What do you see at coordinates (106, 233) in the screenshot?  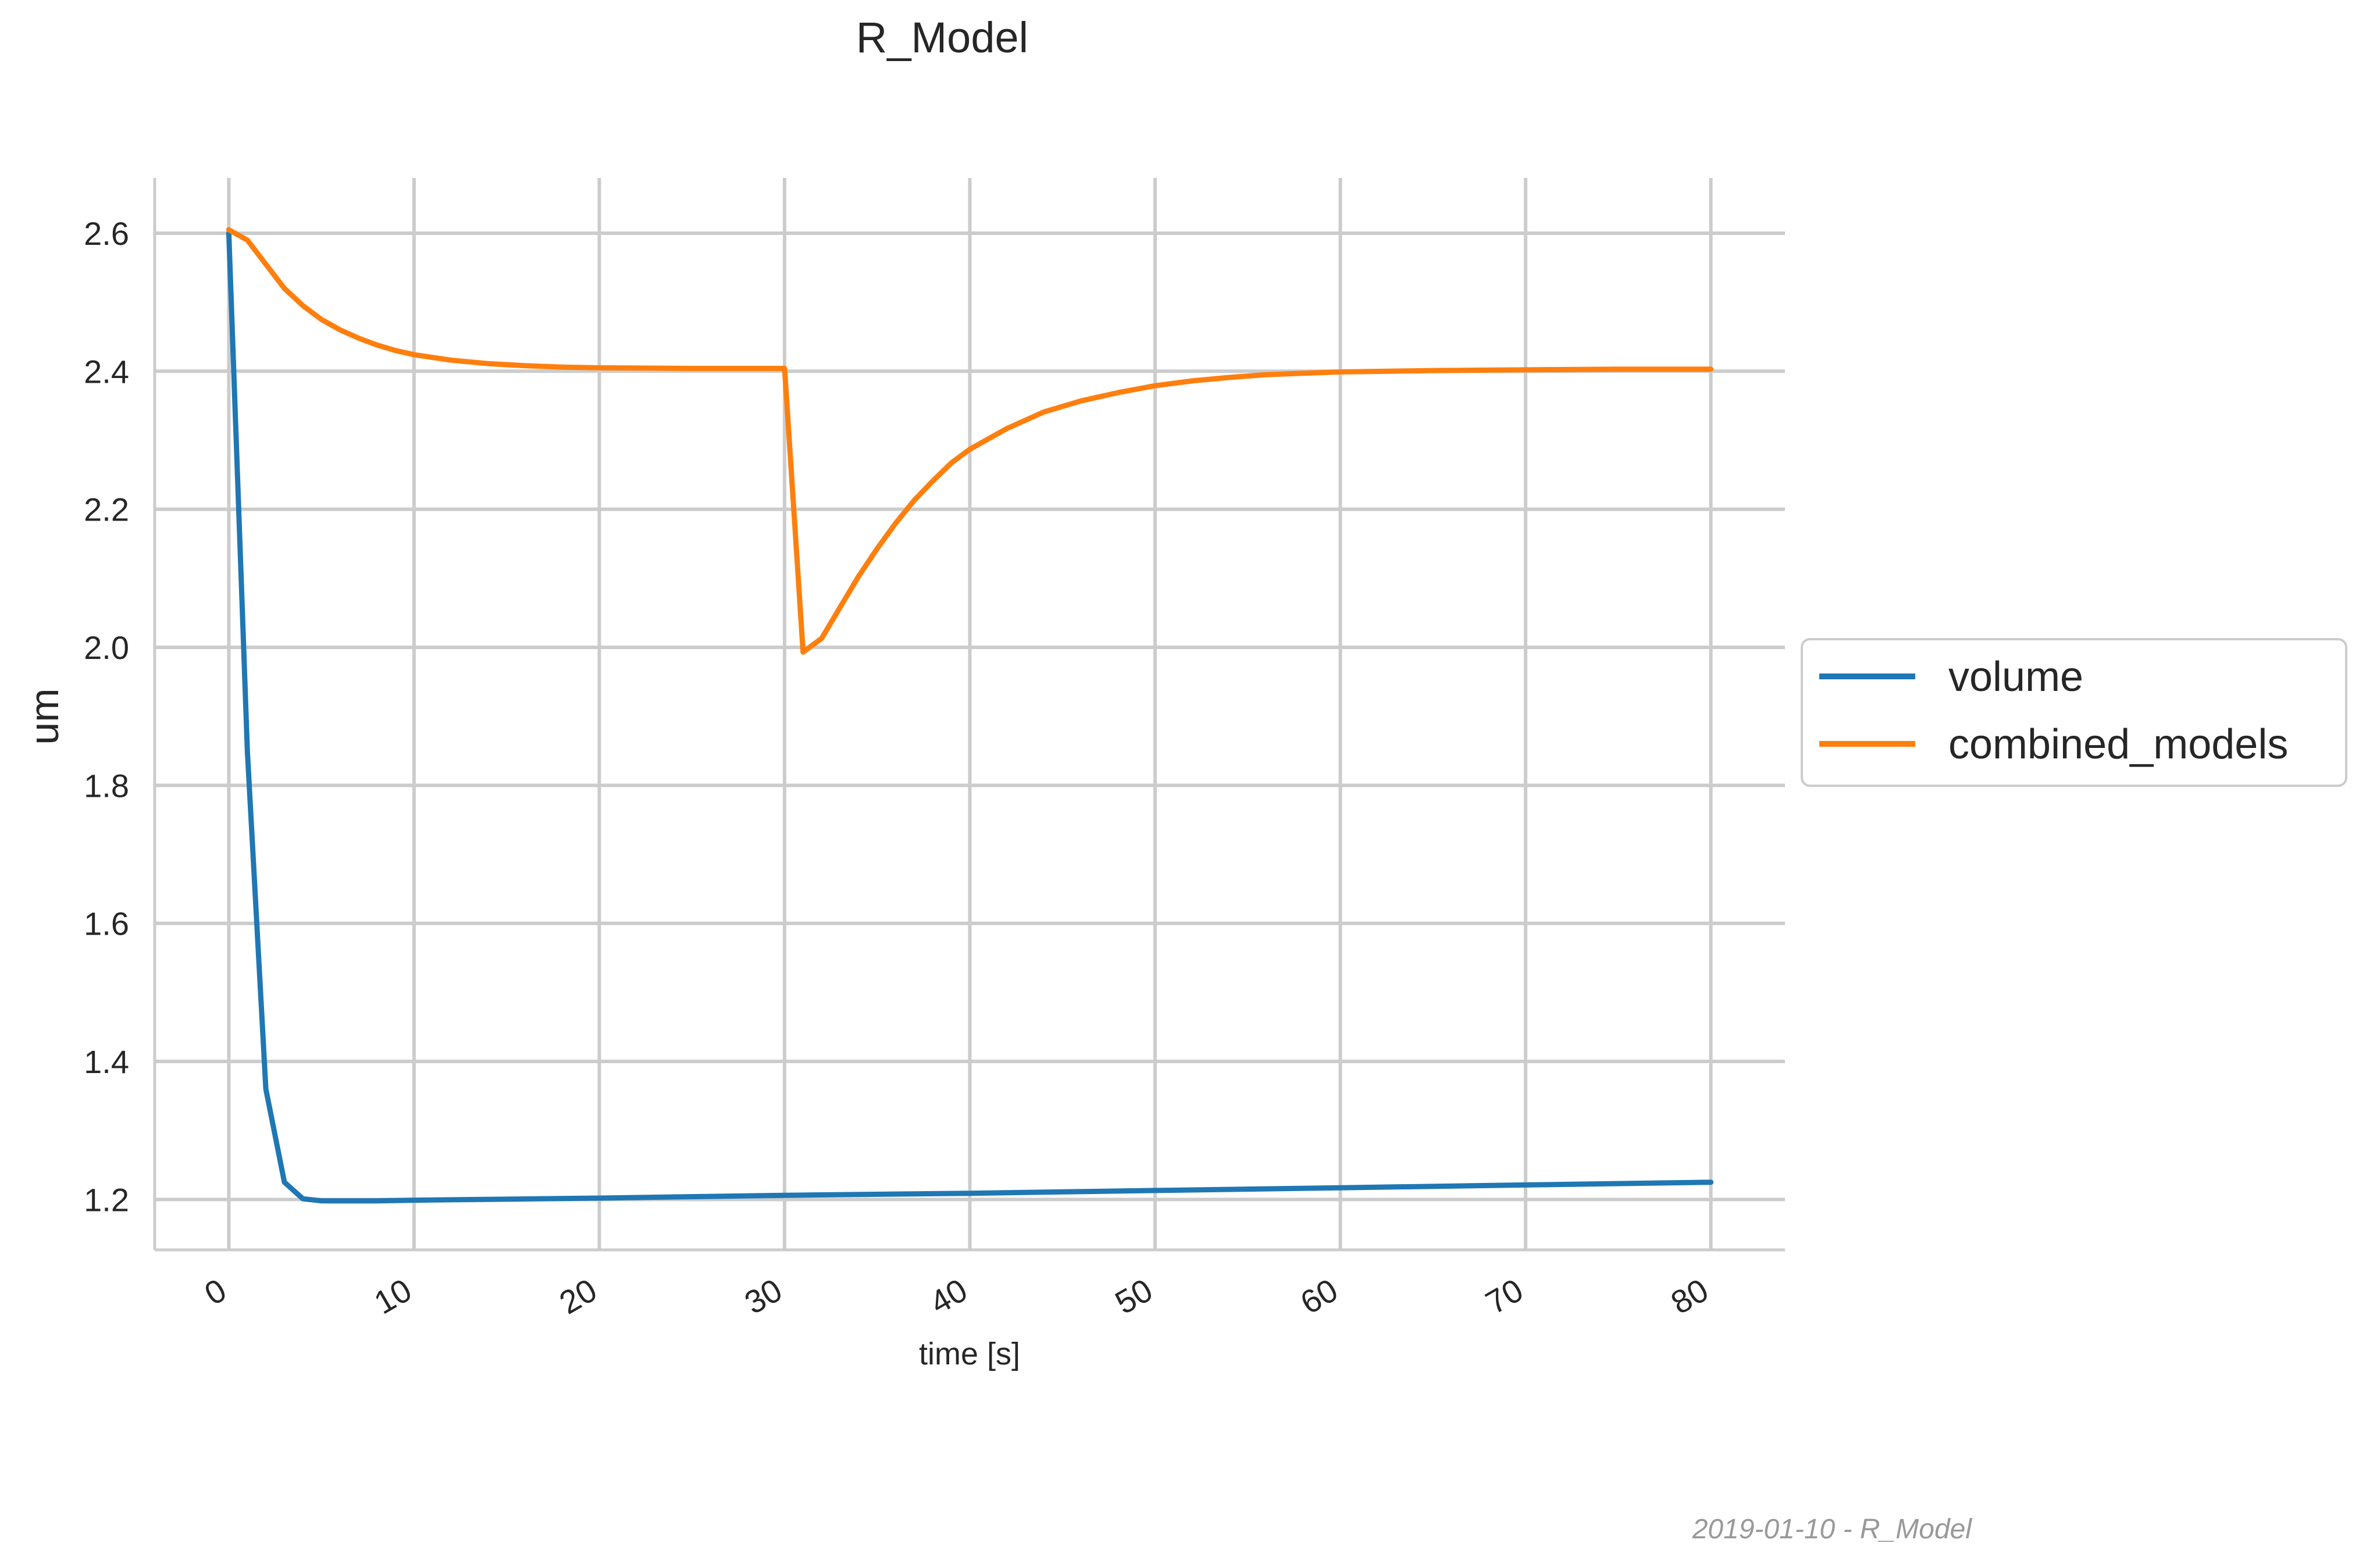 I see `y-tick-label: 2.6` at bounding box center [106, 233].